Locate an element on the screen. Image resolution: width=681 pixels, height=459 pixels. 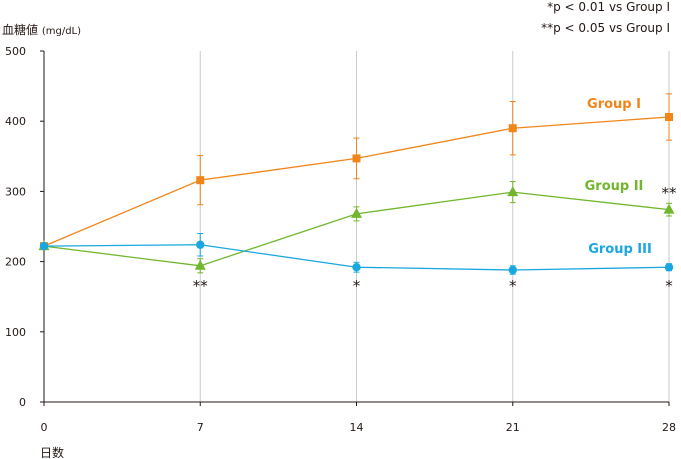
x-tick-labels: 0 7 14 21 28 is located at coordinates (359, 427).